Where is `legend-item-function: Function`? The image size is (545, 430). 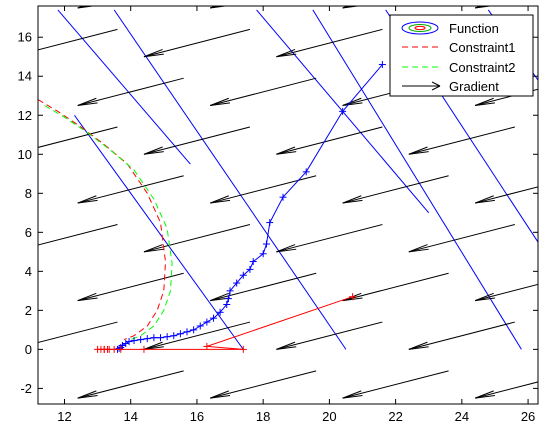 legend-item-function: Function is located at coordinates (450, 28).